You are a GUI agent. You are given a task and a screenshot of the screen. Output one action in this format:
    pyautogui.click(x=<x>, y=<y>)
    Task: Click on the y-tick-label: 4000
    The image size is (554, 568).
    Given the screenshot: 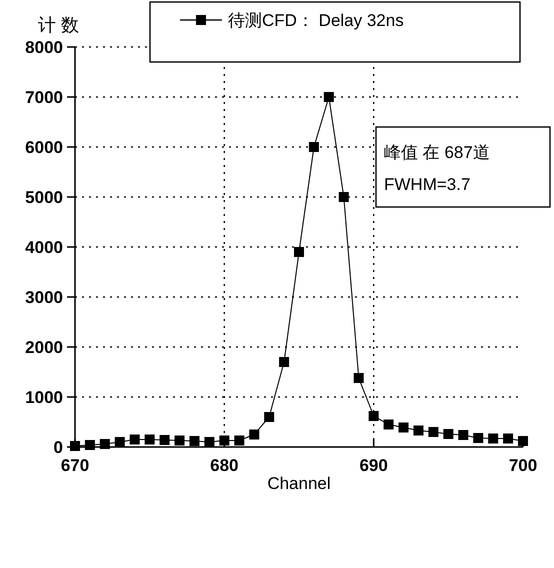 What is the action you would take?
    pyautogui.click(x=44, y=247)
    